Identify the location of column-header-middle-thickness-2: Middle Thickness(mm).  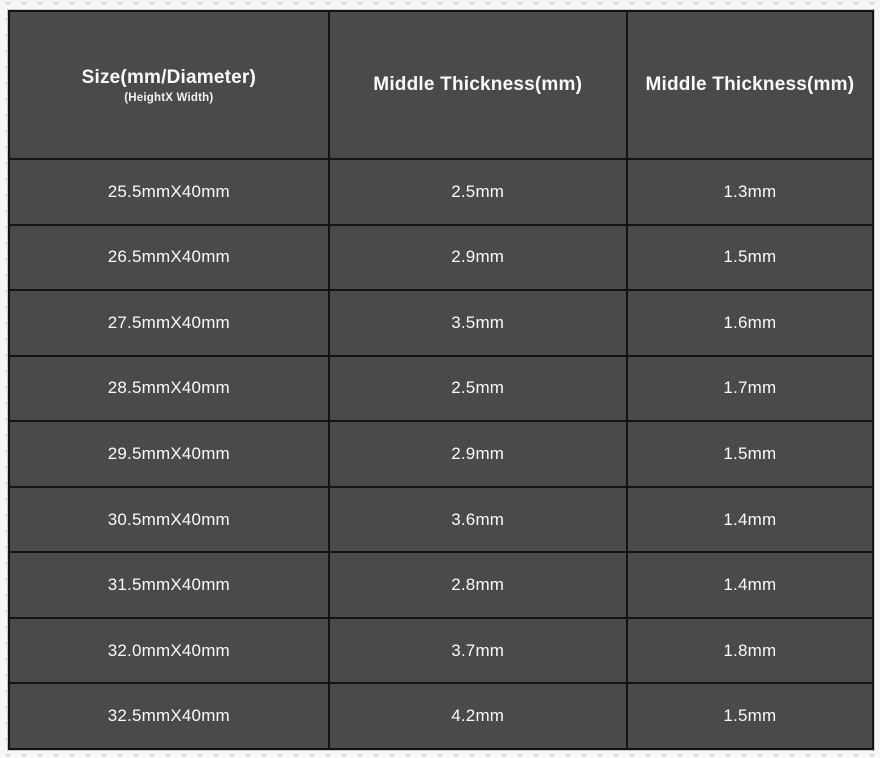
(750, 85).